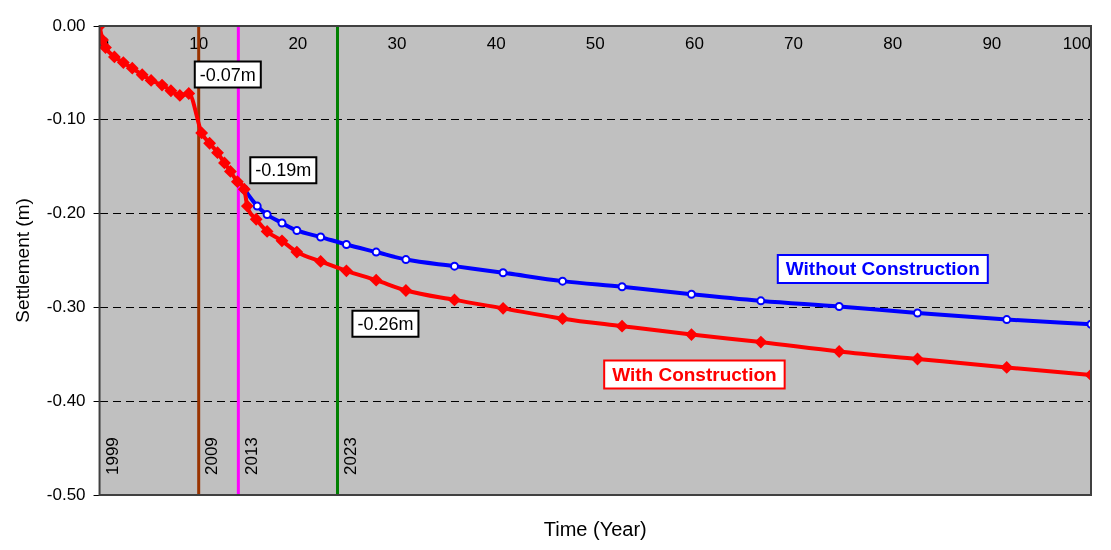 The width and height of the screenshot is (1111, 550). What do you see at coordinates (794, 43) in the screenshot?
I see `x-tick-label: 70` at bounding box center [794, 43].